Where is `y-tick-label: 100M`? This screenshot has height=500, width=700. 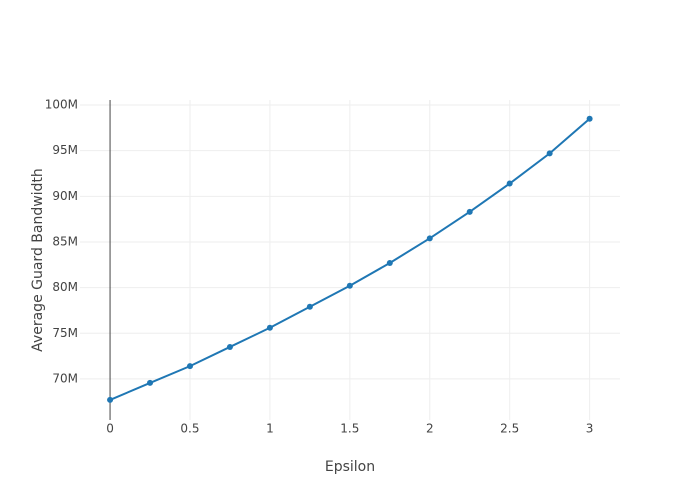
y-tick-label: 100M is located at coordinates (61, 105).